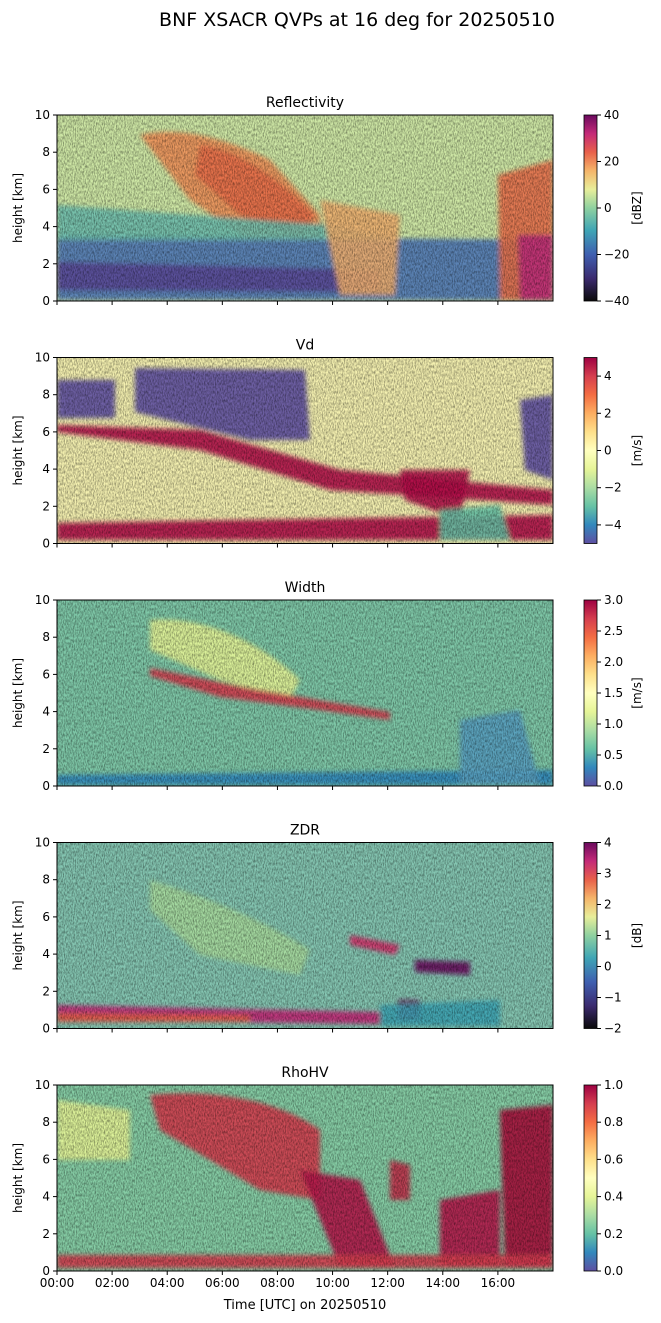  Describe the element at coordinates (57, 1283) in the screenshot. I see `x-tick-label: 00:00` at that location.